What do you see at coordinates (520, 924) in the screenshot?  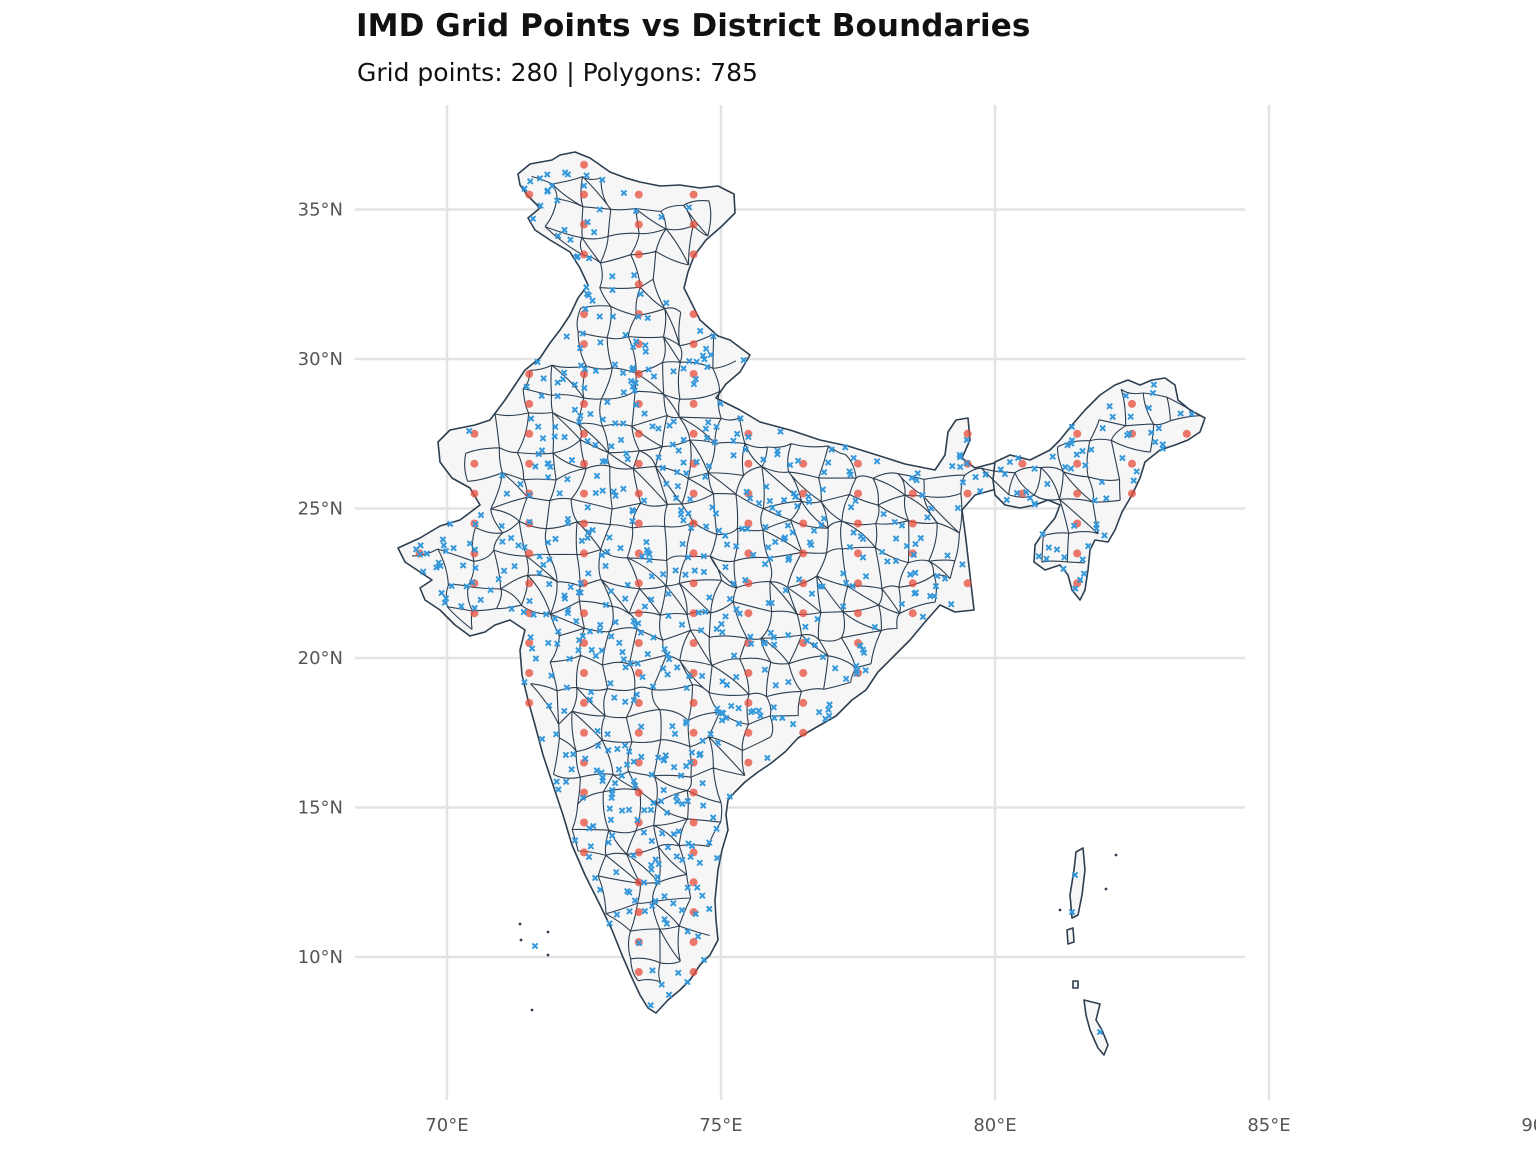 I see `island-dot` at bounding box center [520, 924].